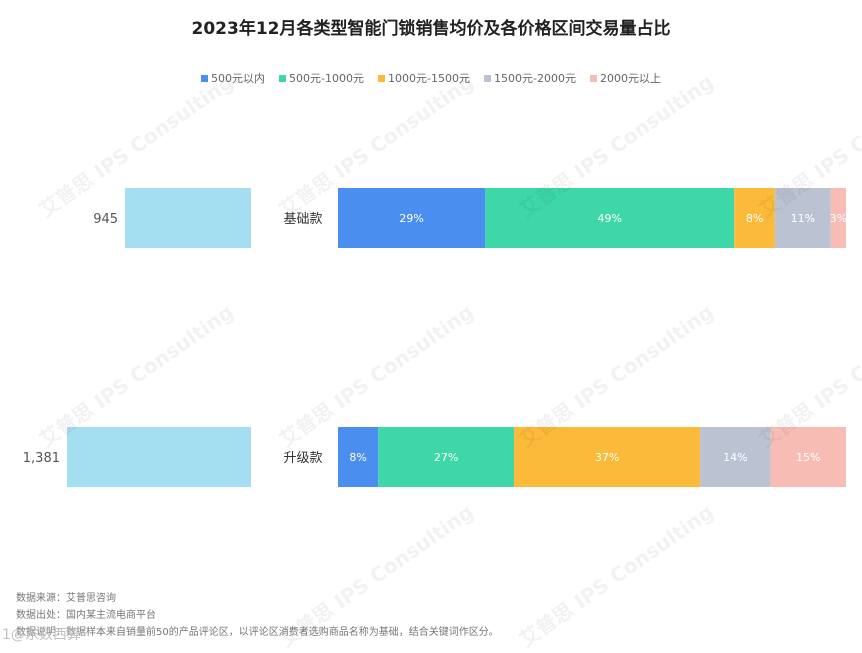  Describe the element at coordinates (630, 78) in the screenshot. I see `legend-label: 2000元以上` at that location.